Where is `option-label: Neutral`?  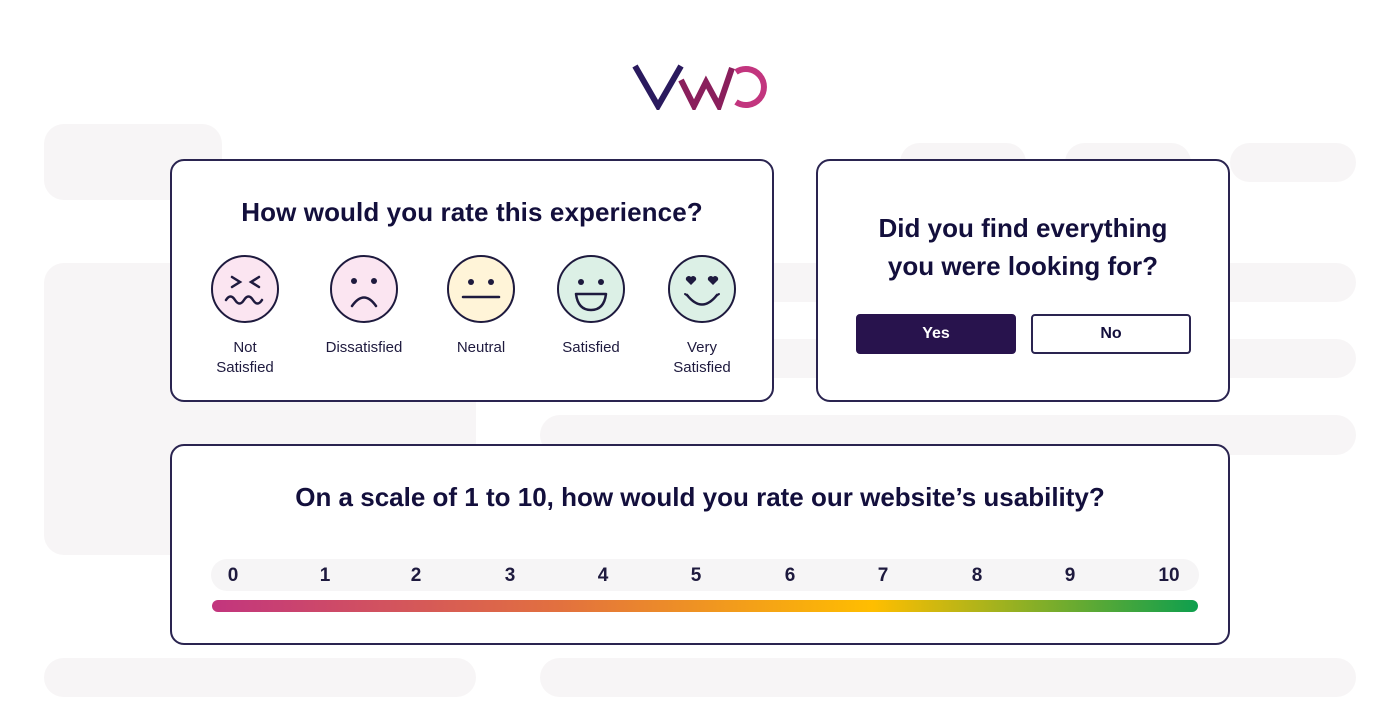 option-label: Neutral is located at coordinates (481, 347).